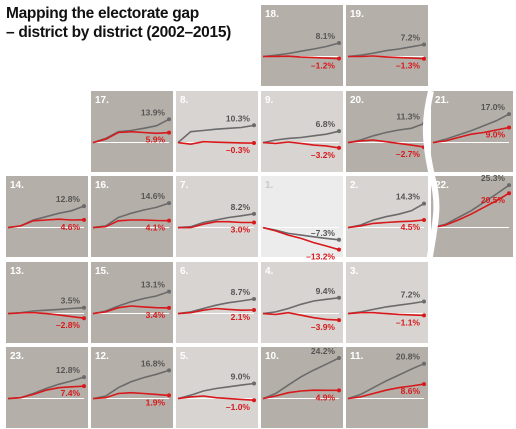 This screenshot has height=429, width=516. What do you see at coordinates (302, 131) in the screenshot?
I see `district-tile-9: 9. 6.8% –3.2%` at bounding box center [302, 131].